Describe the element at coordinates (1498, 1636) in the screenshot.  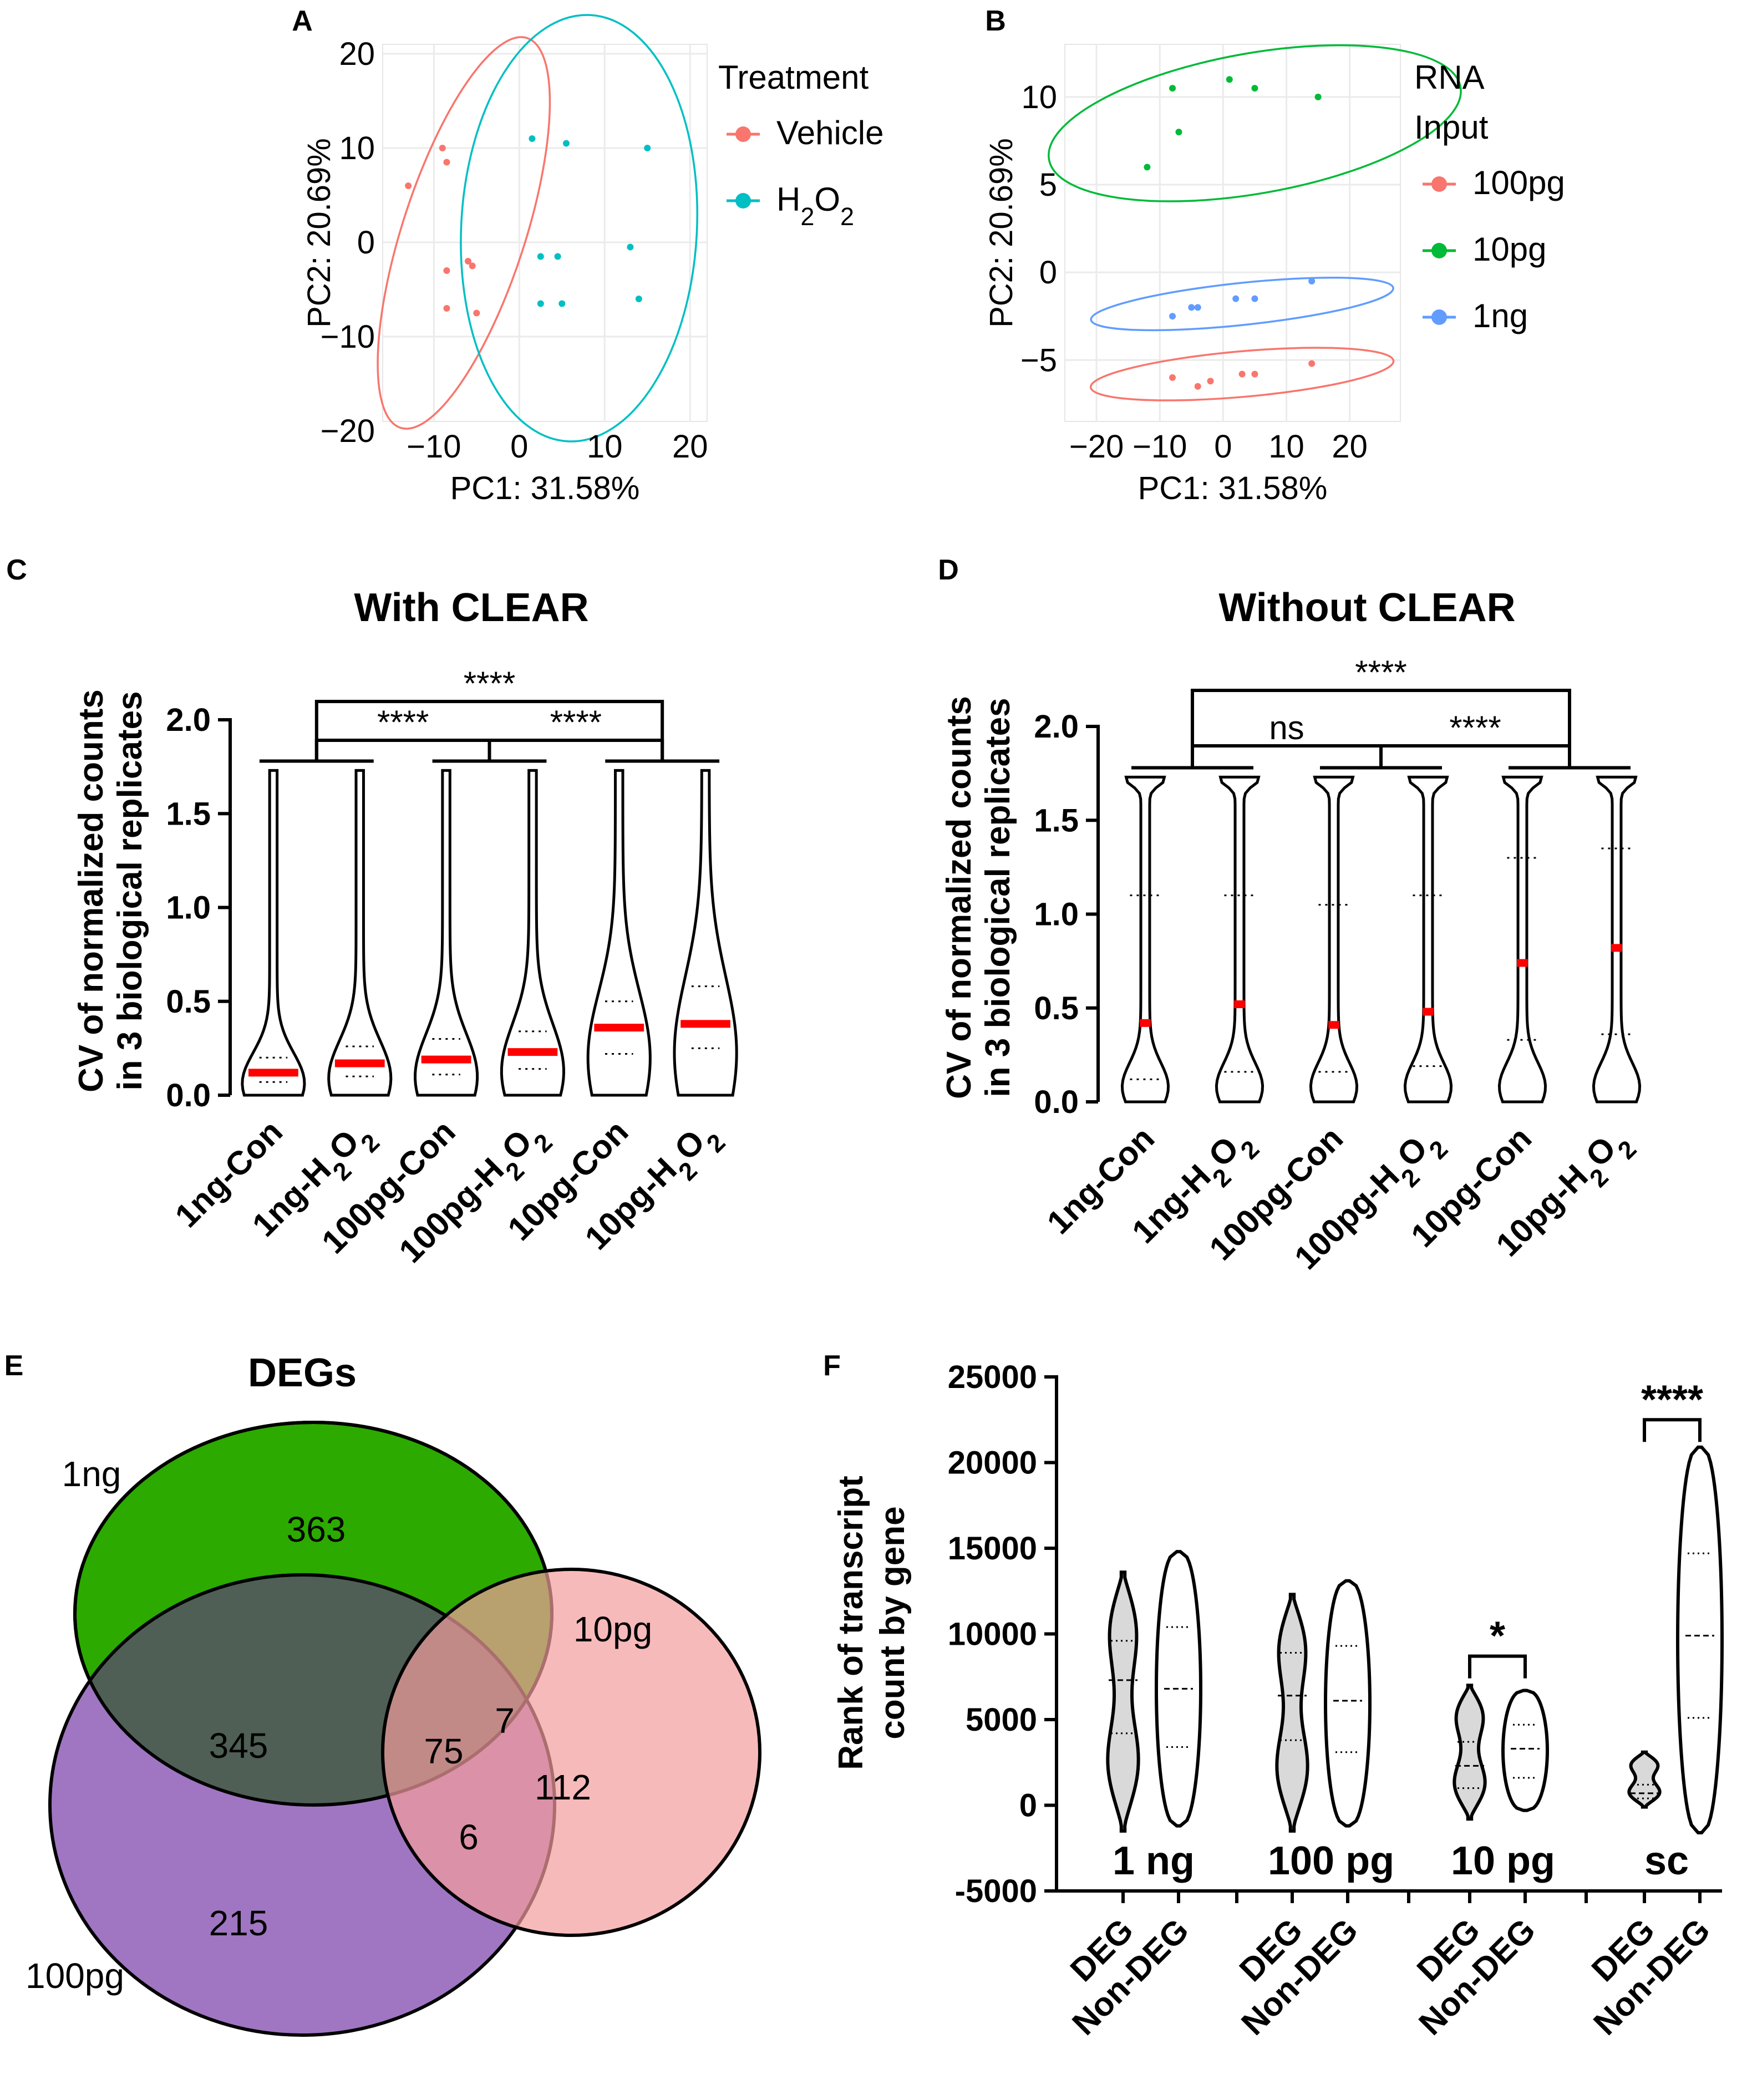
I see `significance-label: *` at that location.